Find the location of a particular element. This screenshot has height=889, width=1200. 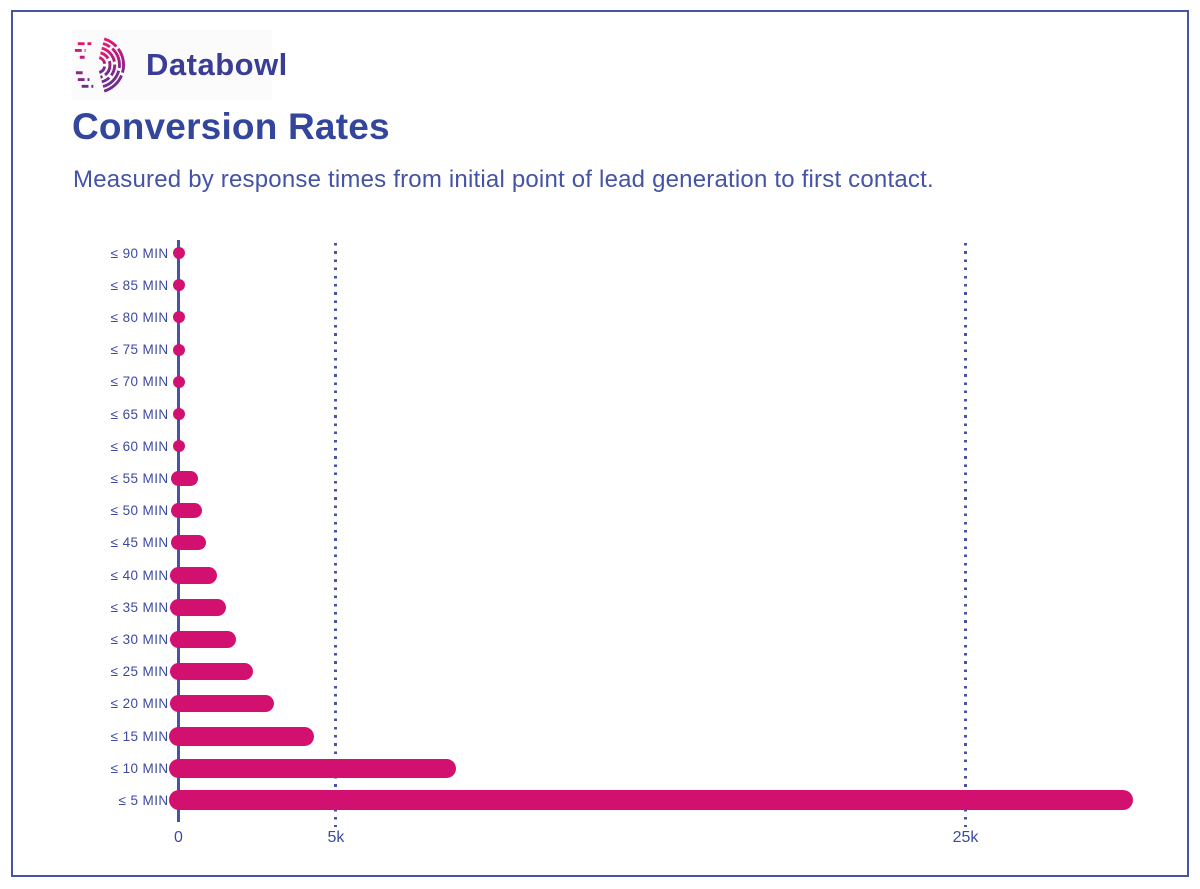

y-label-le-5-min: ≤ 5 MIN is located at coordinates (143, 800).